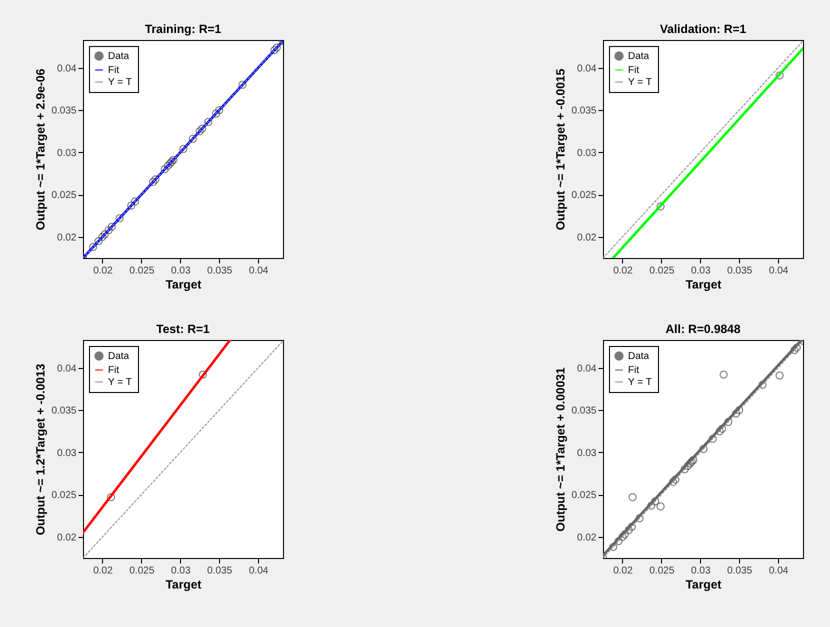  I want to click on chart-title: Training: R=1, so click(183, 29).